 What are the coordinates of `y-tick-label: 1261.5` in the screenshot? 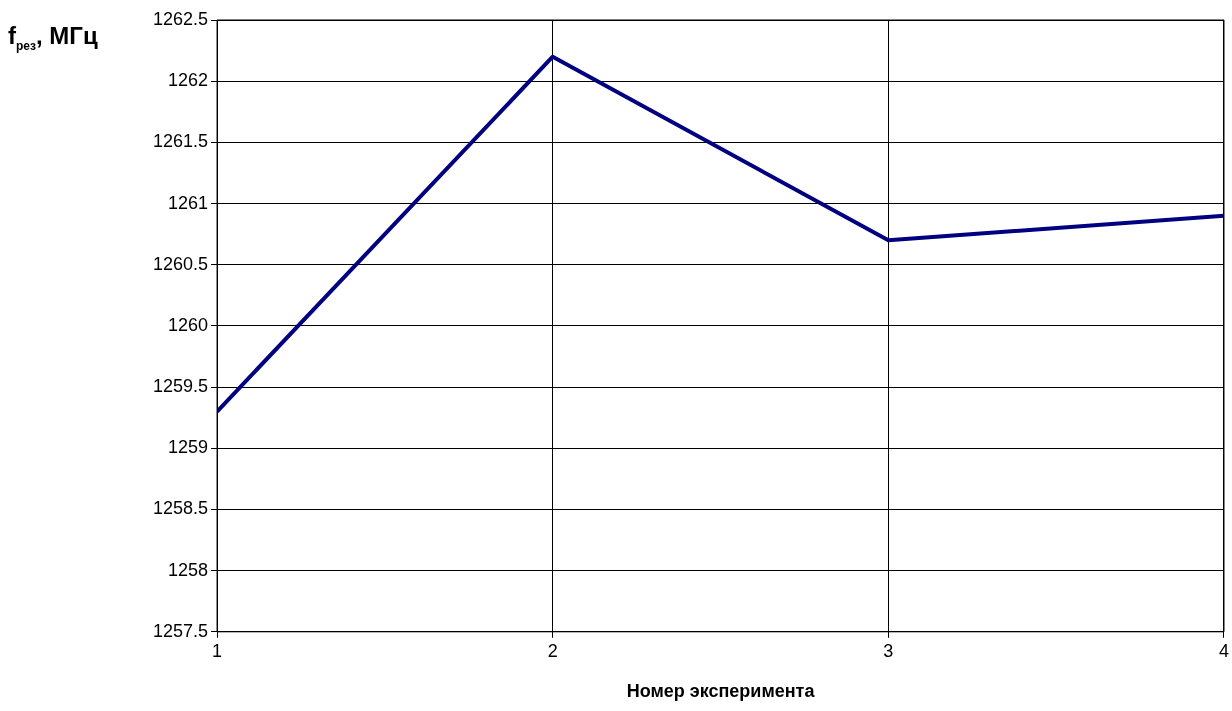 It's located at (180, 141).